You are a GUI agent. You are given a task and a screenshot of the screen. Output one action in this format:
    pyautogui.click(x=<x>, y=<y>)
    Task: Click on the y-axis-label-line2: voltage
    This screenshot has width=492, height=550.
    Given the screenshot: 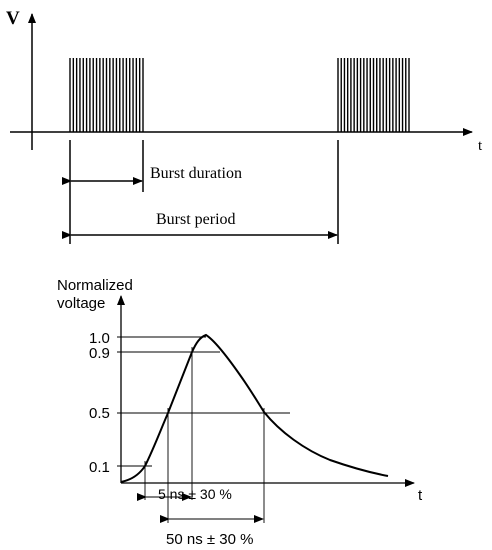 What is the action you would take?
    pyautogui.click(x=81, y=303)
    